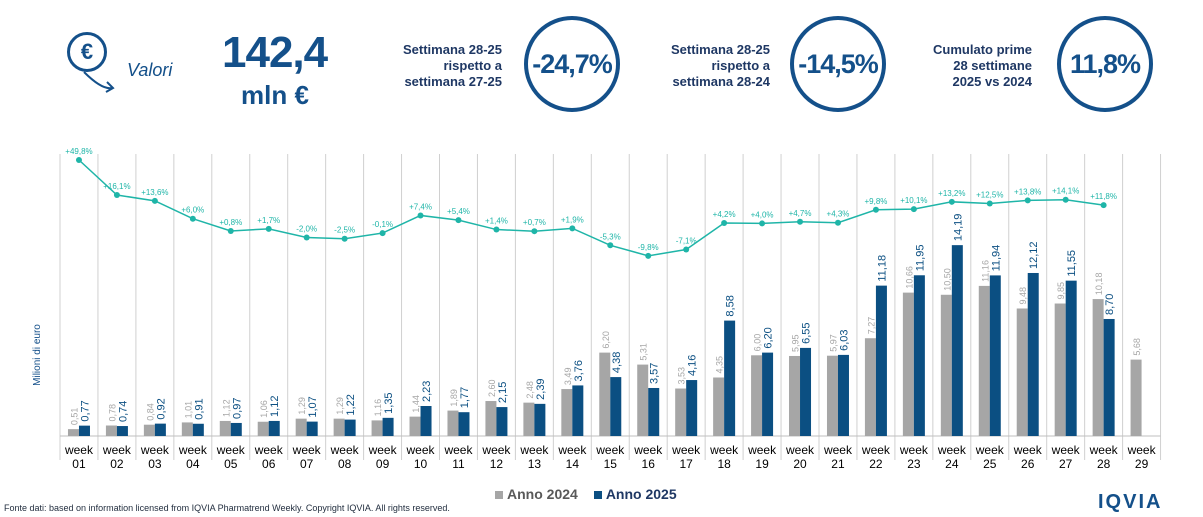 Image resolution: width=1203 pixels, height=517 pixels. Describe the element at coordinates (990, 464) in the screenshot. I see `x-tick-label: 25` at that location.